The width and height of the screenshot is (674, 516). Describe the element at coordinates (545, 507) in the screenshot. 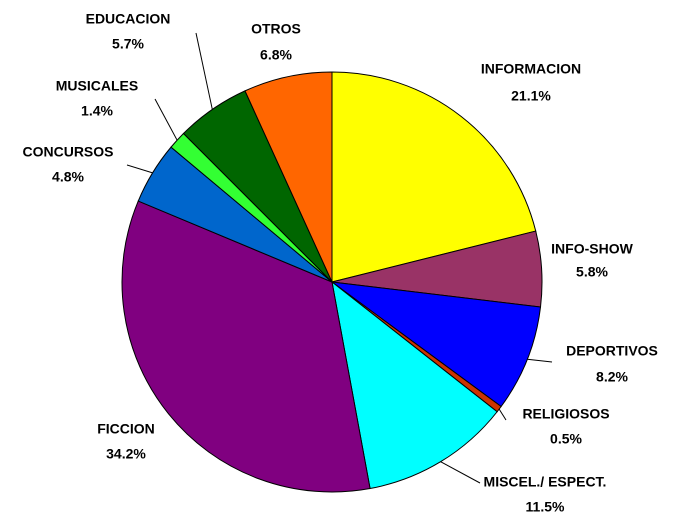

I see `slice-value-label: 11.5%` at that location.